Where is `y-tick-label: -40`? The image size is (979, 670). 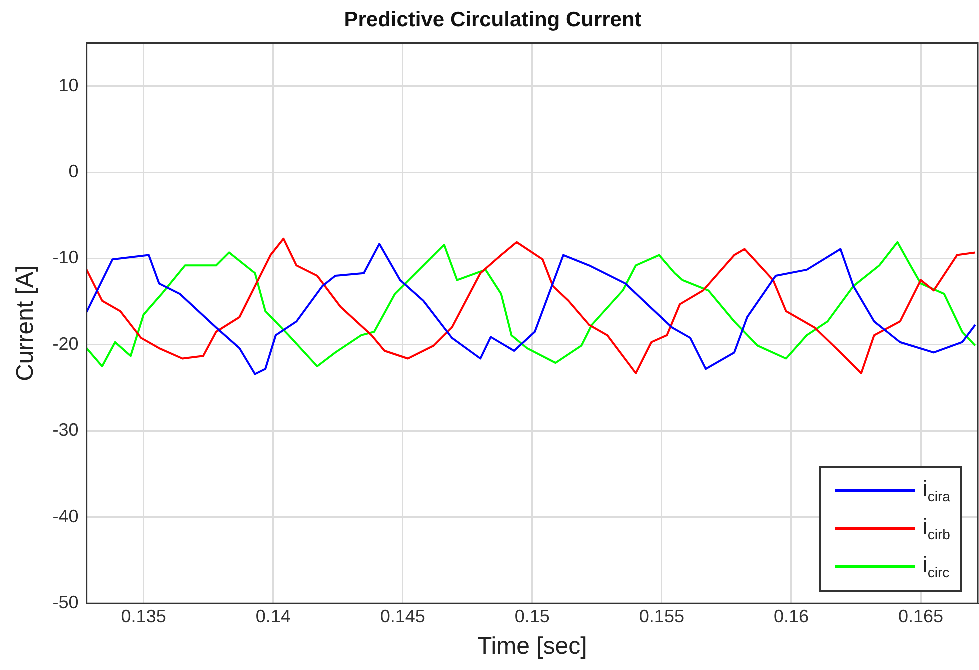
y-tick-label: -40 is located at coordinates (65, 516).